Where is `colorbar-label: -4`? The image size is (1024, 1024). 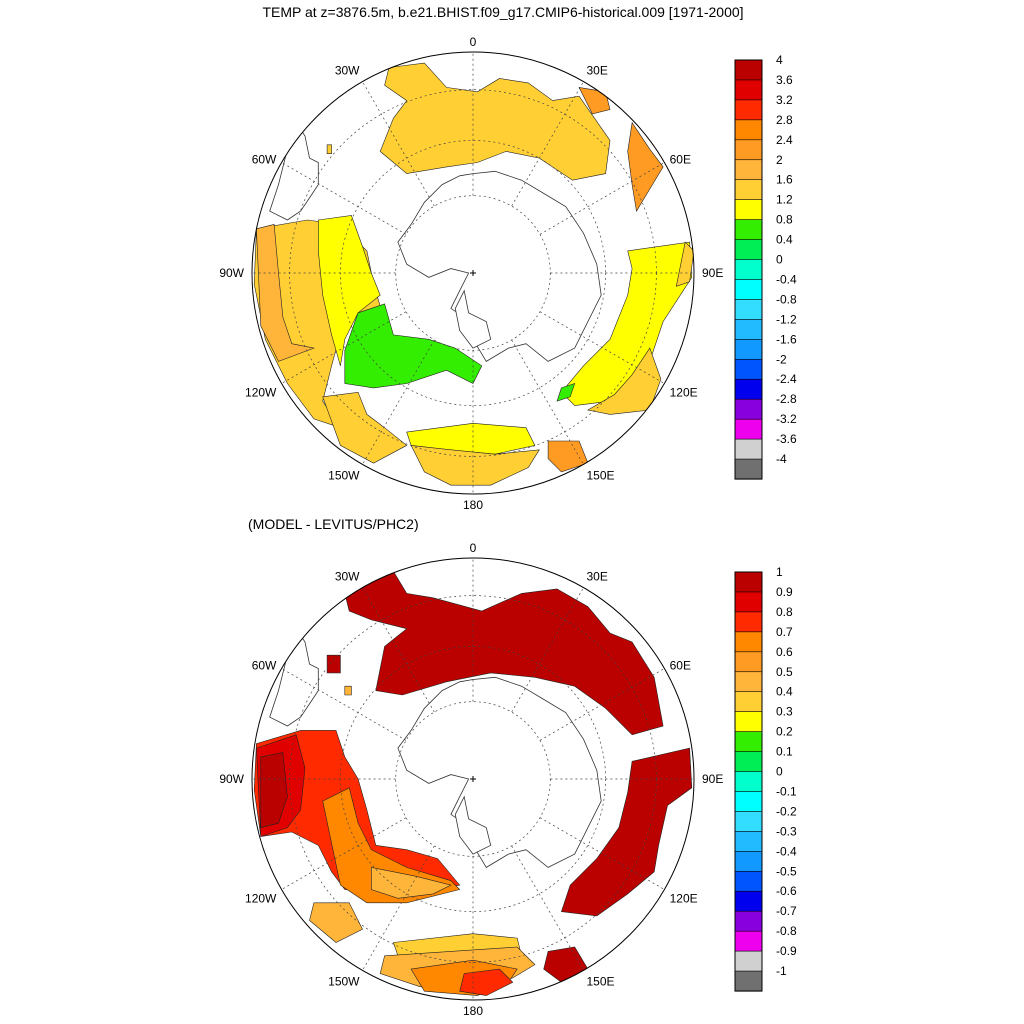
colorbar-label: -4 is located at coordinates (781, 459).